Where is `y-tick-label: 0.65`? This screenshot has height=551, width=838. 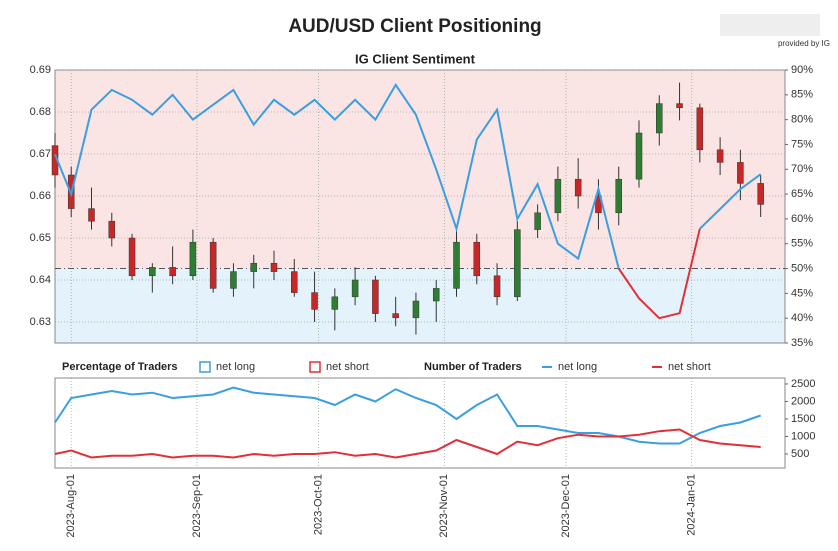 y-tick-label: 0.65 is located at coordinates (40, 238).